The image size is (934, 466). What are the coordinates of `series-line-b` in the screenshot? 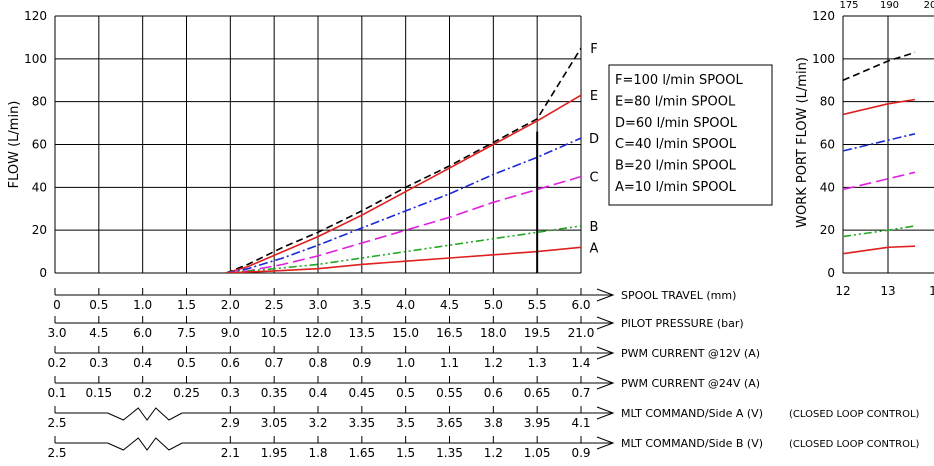 It's located at (403, 249).